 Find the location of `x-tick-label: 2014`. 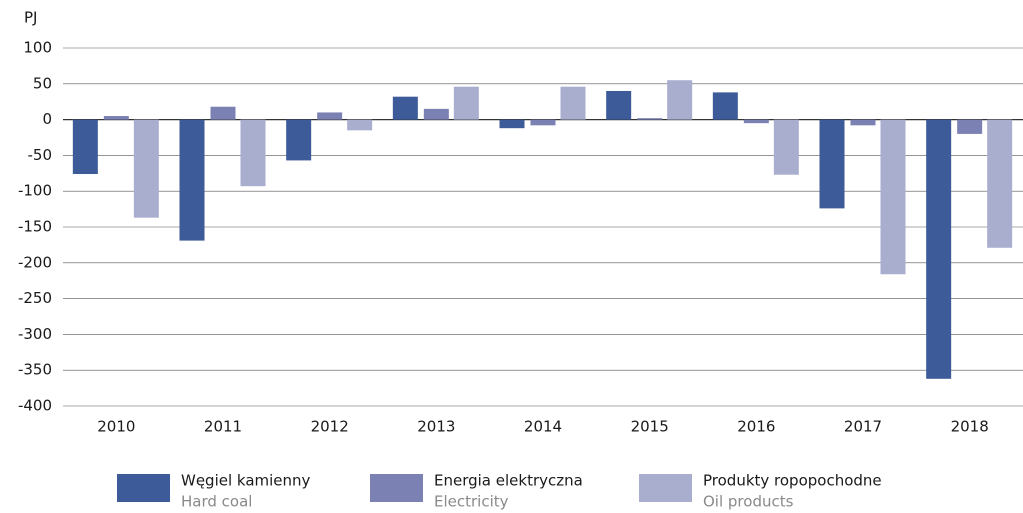

x-tick-label: 2014 is located at coordinates (543, 427).